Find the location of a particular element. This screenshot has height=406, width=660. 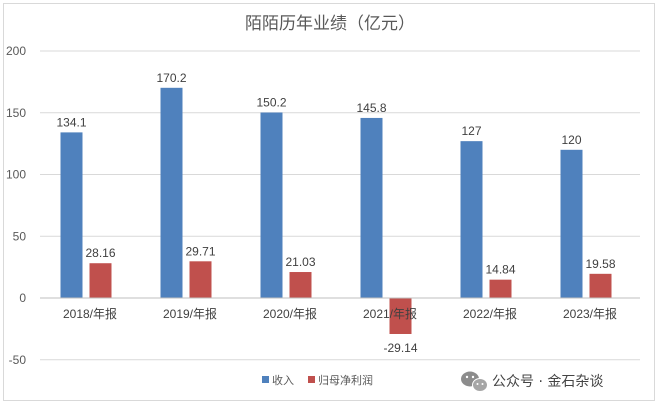

y-tick-label: 200 is located at coordinates (16, 51).